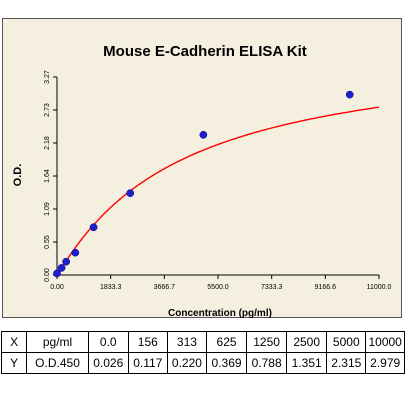 The width and height of the screenshot is (405, 405). Describe the element at coordinates (307, 363) in the screenshot. I see `table-cell: 1.351` at that location.